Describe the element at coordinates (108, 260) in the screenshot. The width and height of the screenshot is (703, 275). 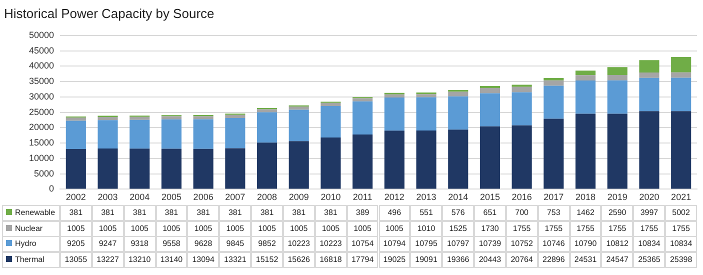
I see `data-label: 13227` at that location.